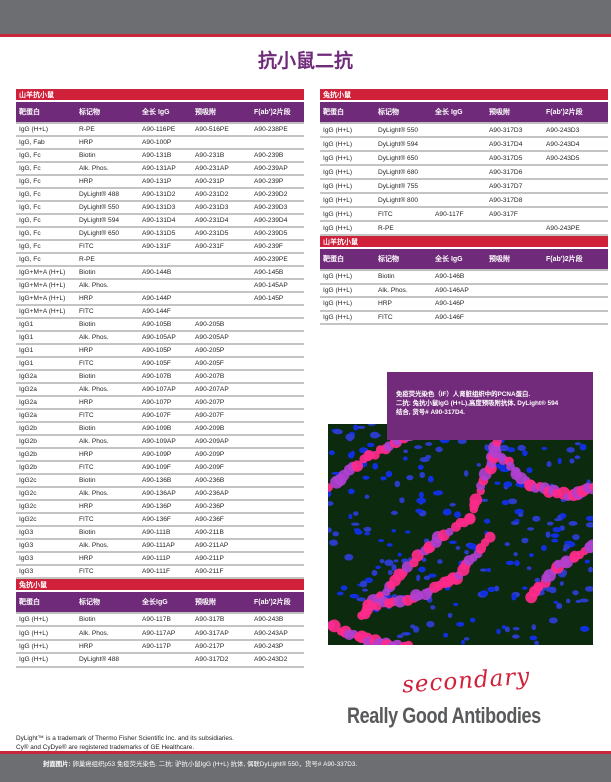 The height and width of the screenshot is (782, 611). I want to click on table-row: IgG, Fc FITC A90-131F A90-231F A90-239F, so click(160, 247).